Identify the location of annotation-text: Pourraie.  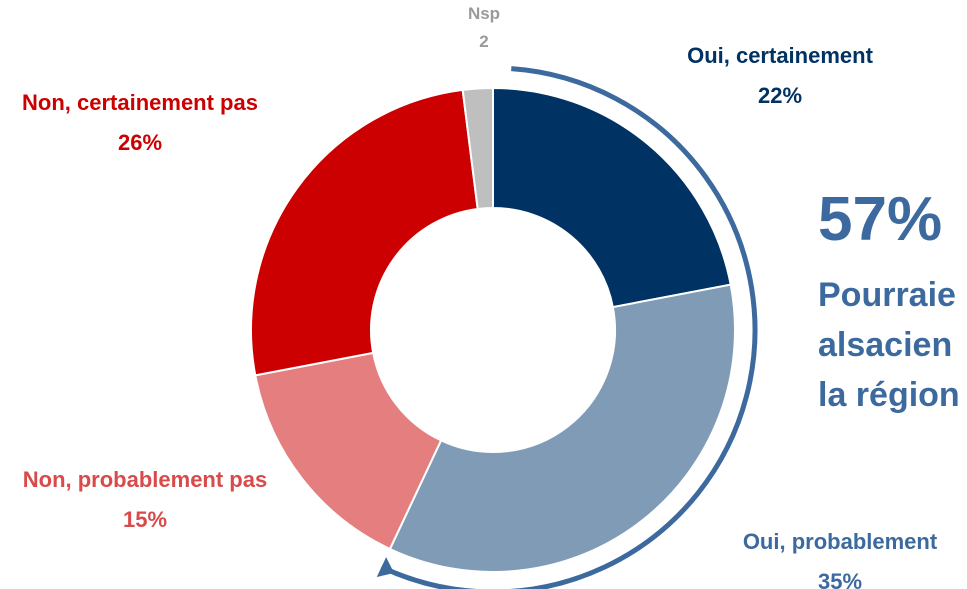
(887, 295).